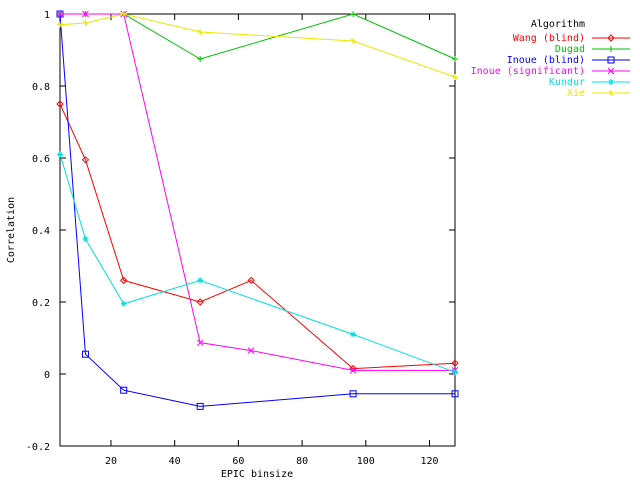 Image resolution: width=640 pixels, height=480 pixels. I want to click on x-tick-label: 20, so click(111, 461).